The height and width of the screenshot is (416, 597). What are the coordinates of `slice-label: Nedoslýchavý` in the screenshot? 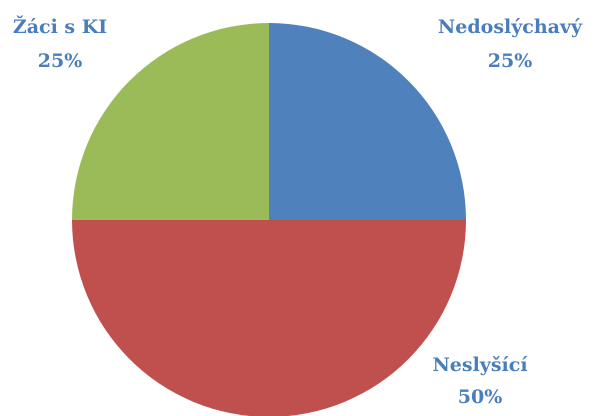 It's located at (510, 27).